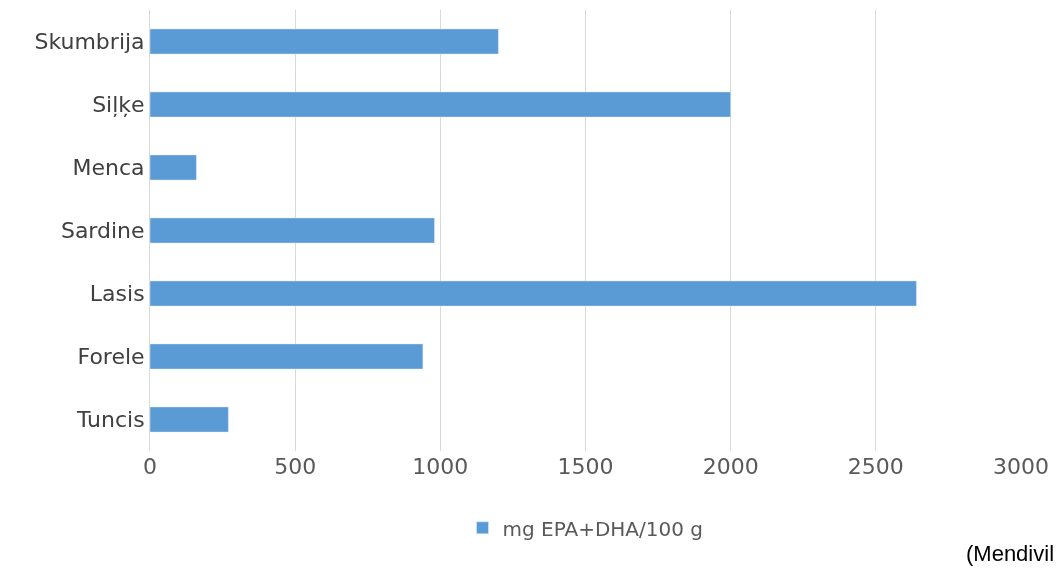 The height and width of the screenshot is (571, 1061). I want to click on legend-label: mg EPA+DHA/100 g, so click(602, 528).